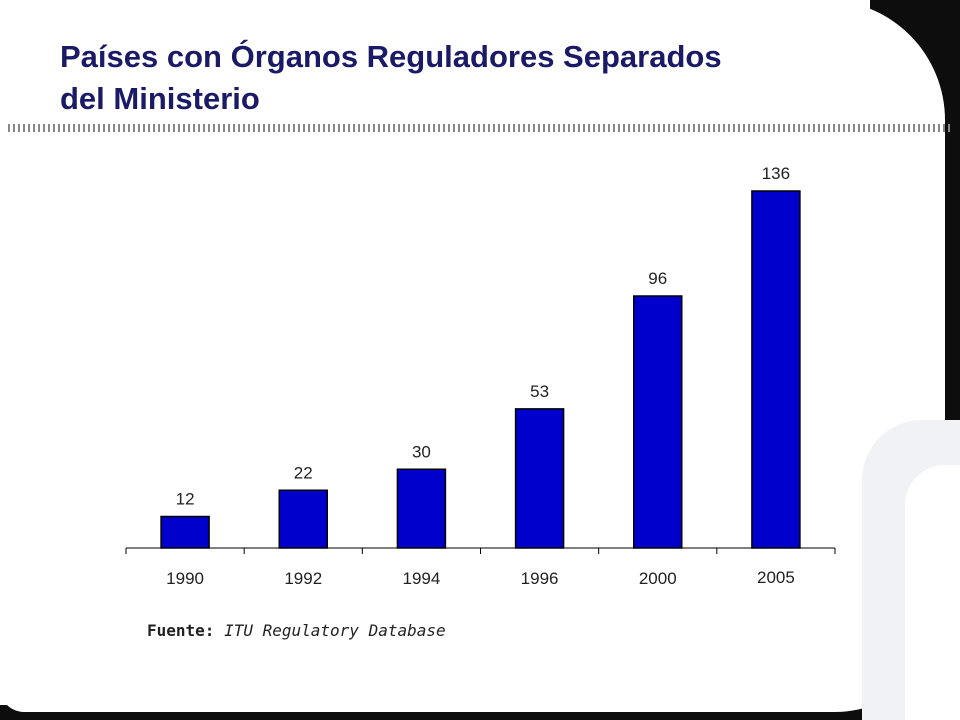 The width and height of the screenshot is (960, 720). Describe the element at coordinates (776, 577) in the screenshot. I see `x-tick-label: 2005` at that location.